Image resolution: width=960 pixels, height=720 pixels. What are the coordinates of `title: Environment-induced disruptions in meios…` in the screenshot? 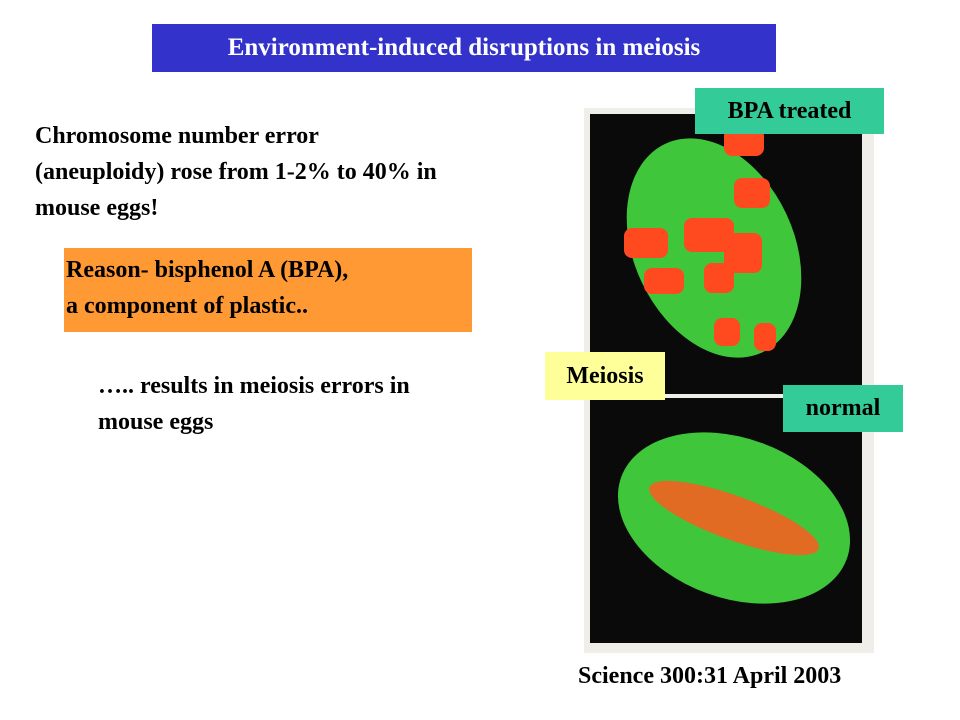 It's located at (464, 47).